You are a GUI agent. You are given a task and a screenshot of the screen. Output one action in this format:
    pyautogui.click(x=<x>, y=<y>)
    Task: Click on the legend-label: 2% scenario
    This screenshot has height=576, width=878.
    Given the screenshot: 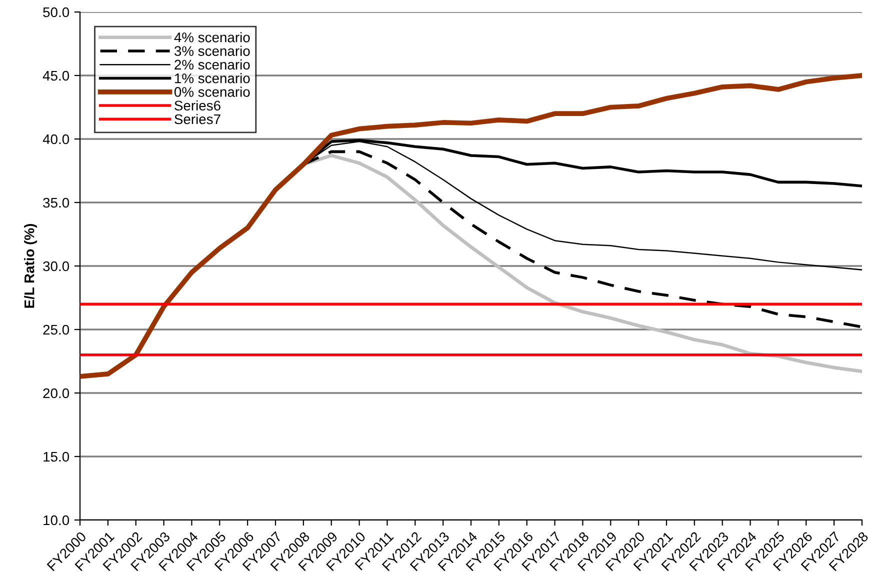 What is the action you would take?
    pyautogui.click(x=212, y=64)
    